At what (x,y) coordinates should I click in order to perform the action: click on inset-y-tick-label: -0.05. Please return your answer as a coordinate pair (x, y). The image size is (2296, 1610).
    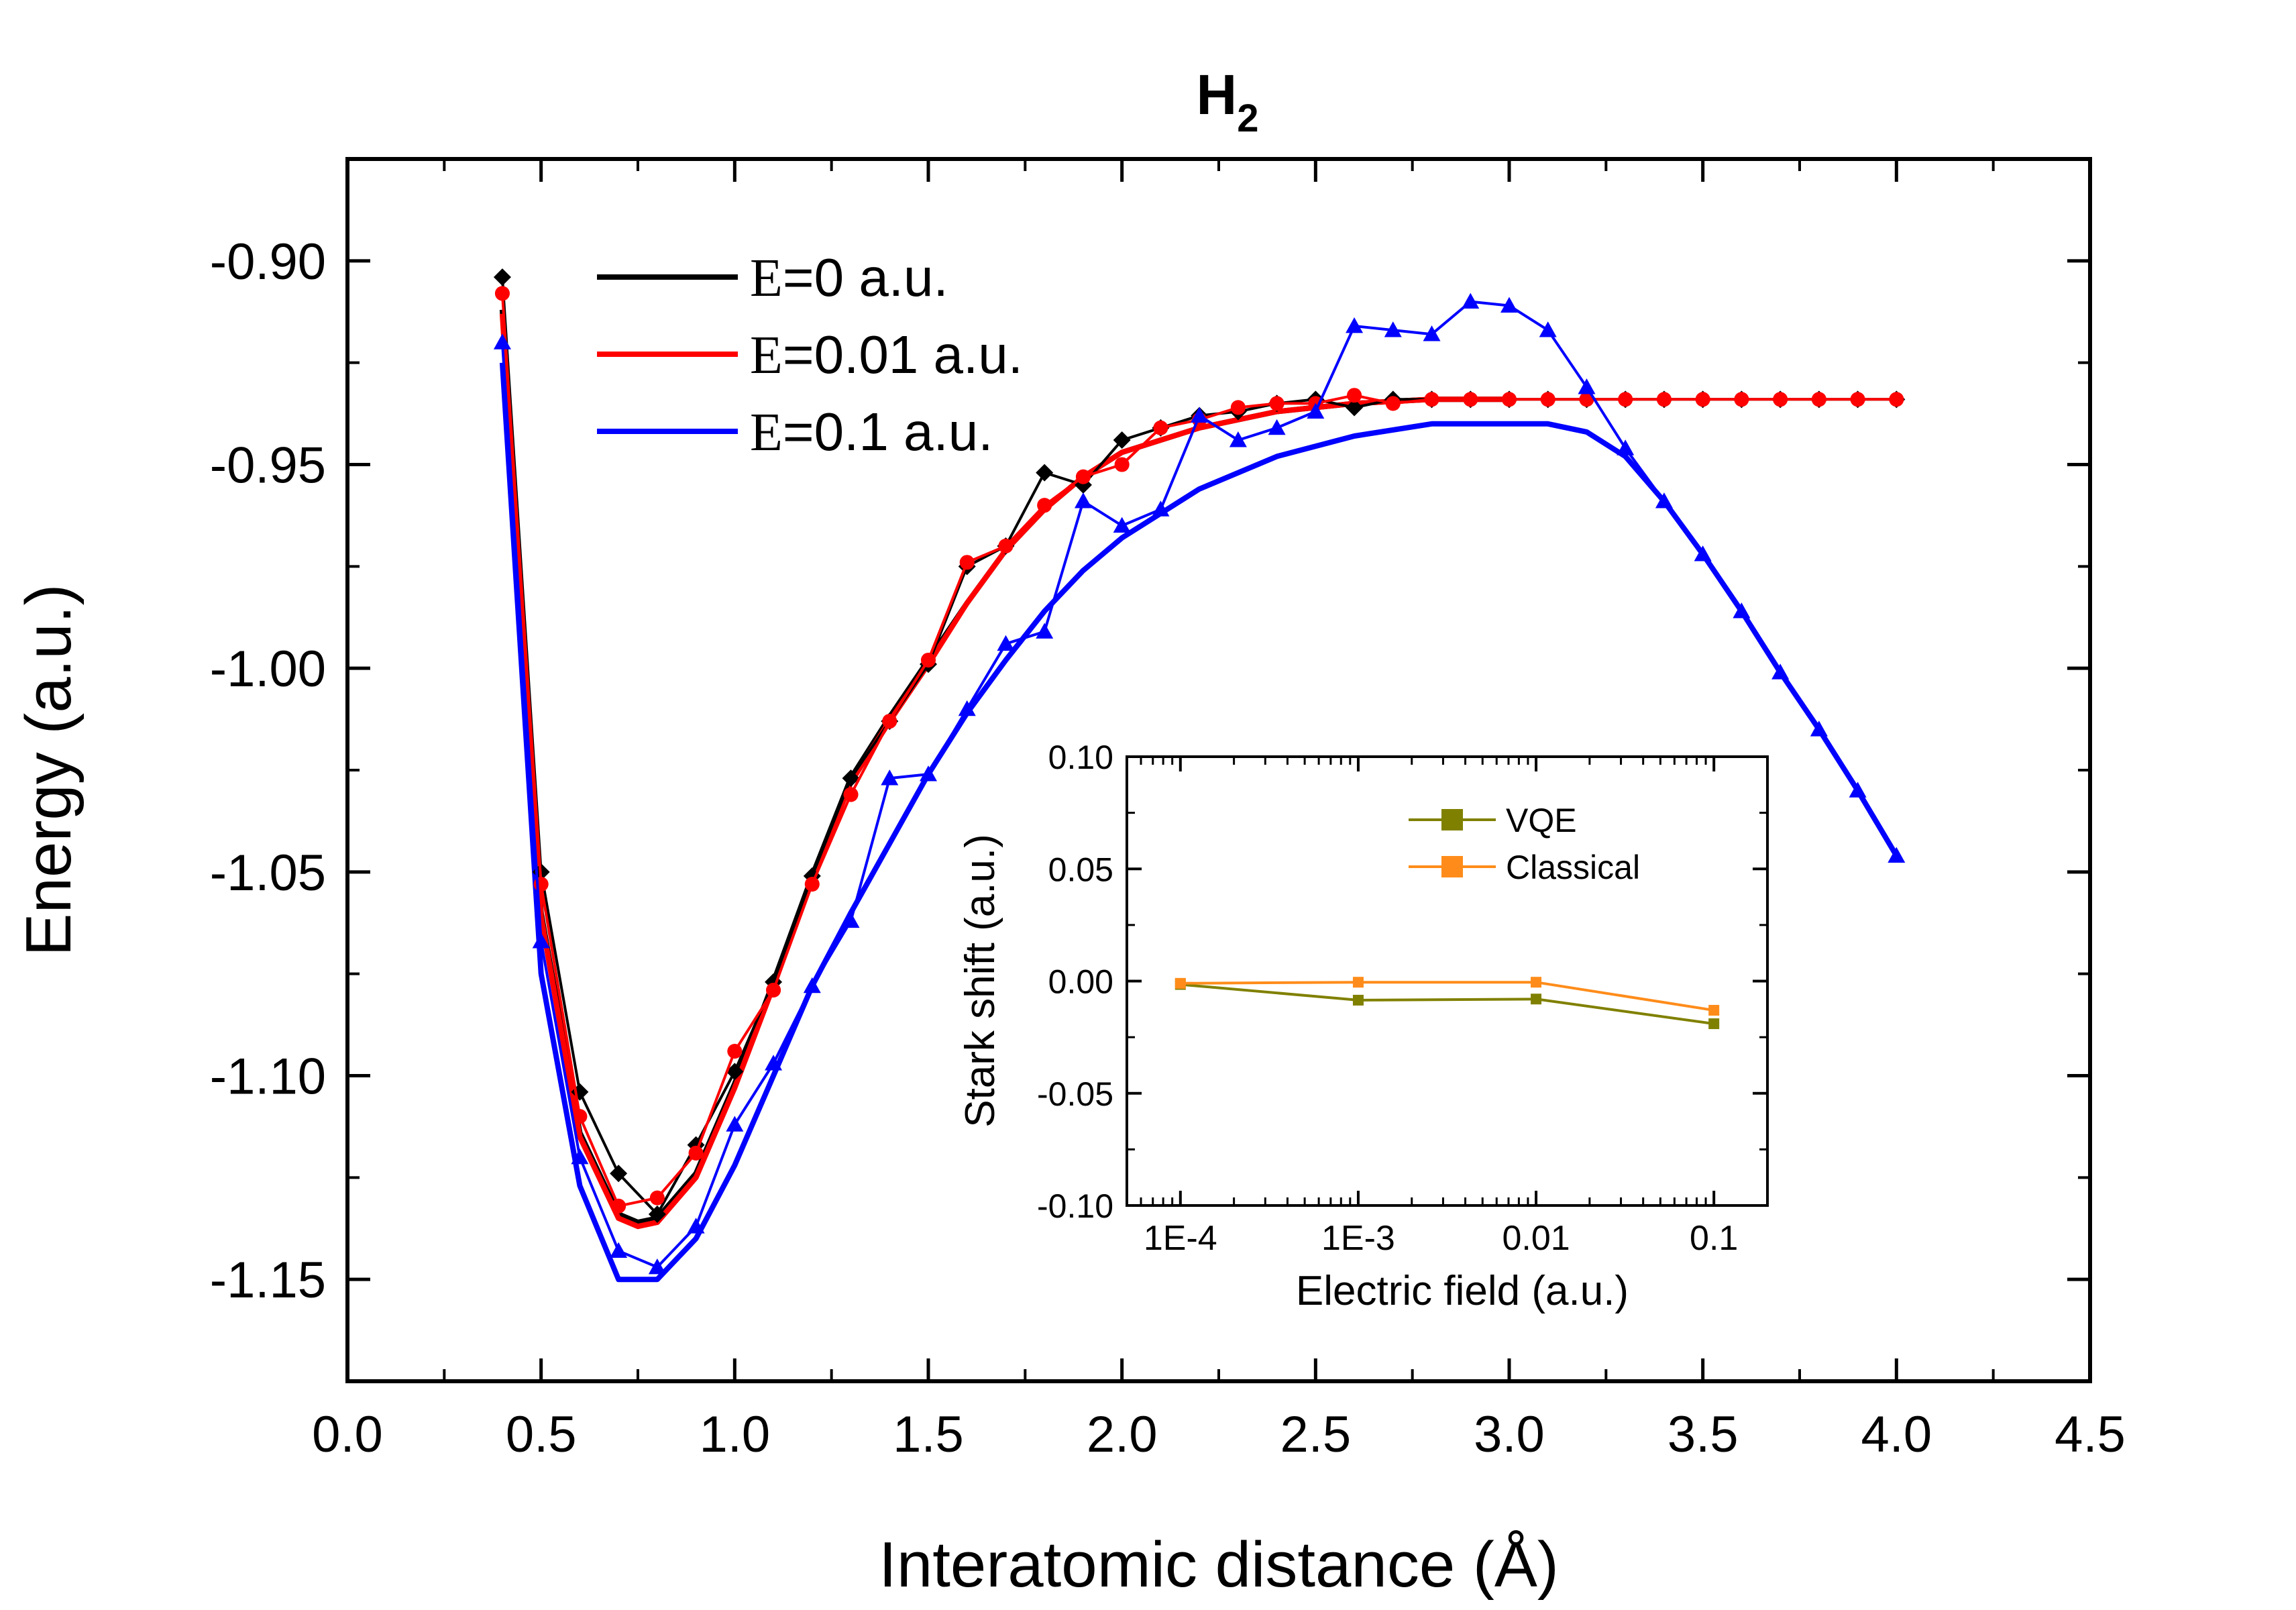
    Looking at the image, I should click on (1075, 1094).